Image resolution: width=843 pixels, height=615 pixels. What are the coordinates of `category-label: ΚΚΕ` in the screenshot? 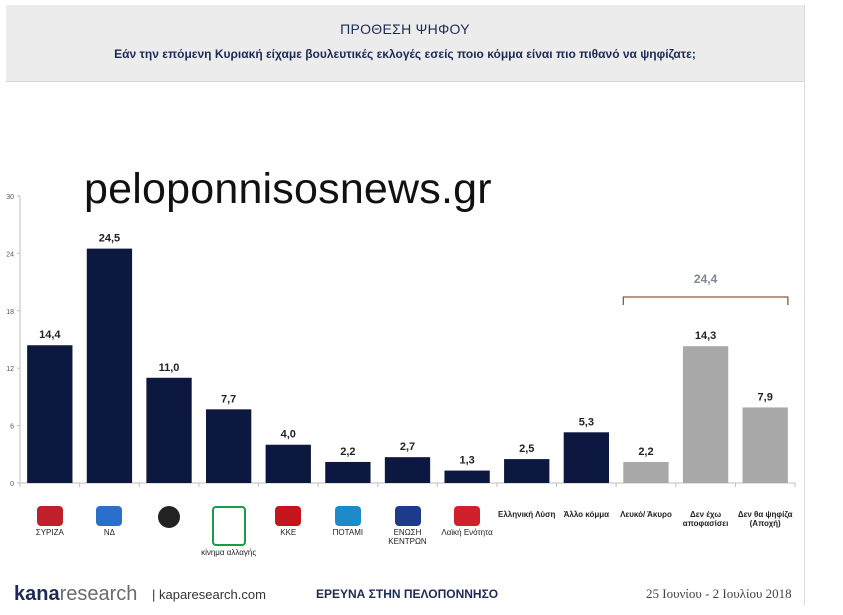 It's located at (288, 521).